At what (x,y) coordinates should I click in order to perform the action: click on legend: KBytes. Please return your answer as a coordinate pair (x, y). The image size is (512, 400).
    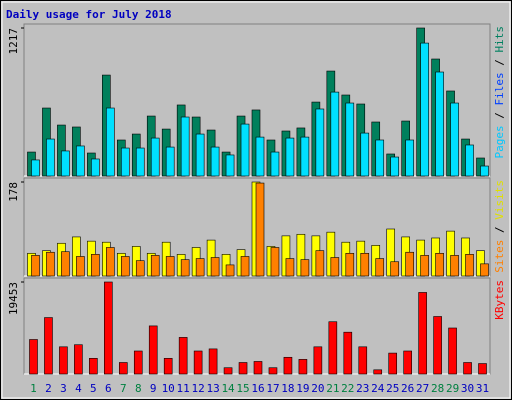
    Looking at the image, I should click on (499, 300).